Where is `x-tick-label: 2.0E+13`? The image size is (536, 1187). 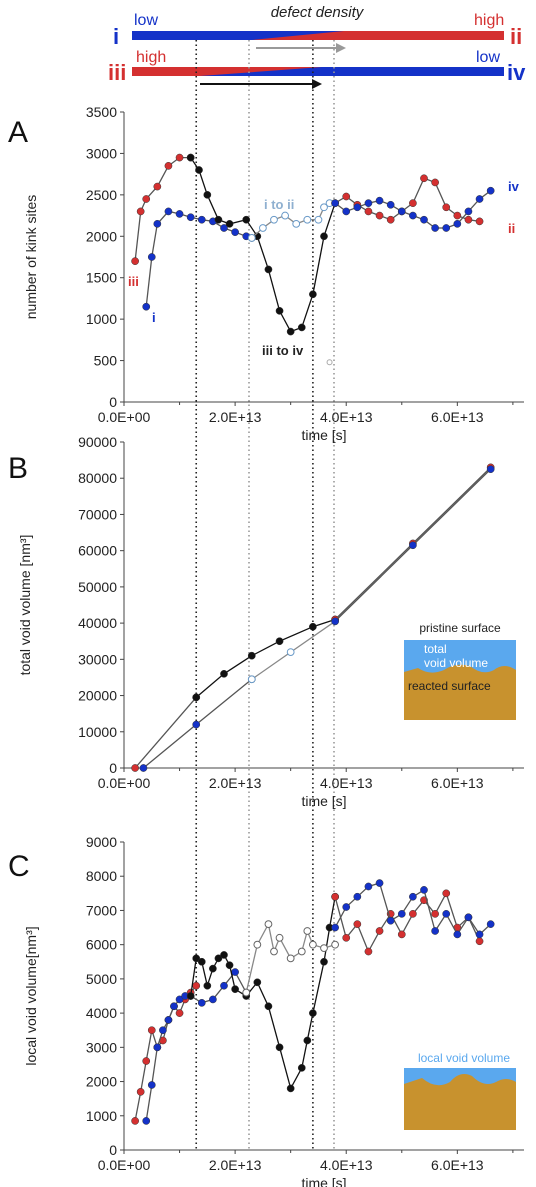
x-tick-label: 2.0E+13 is located at coordinates (235, 1165).